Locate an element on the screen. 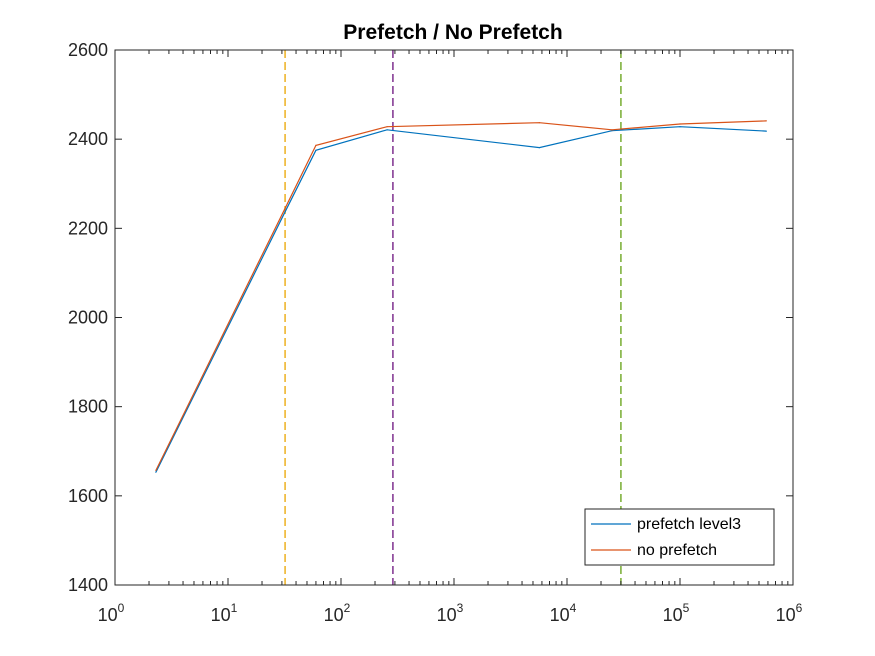 Image resolution: width=875 pixels, height=656 pixels. legend: prefetch level3 no prefetch is located at coordinates (679, 537).